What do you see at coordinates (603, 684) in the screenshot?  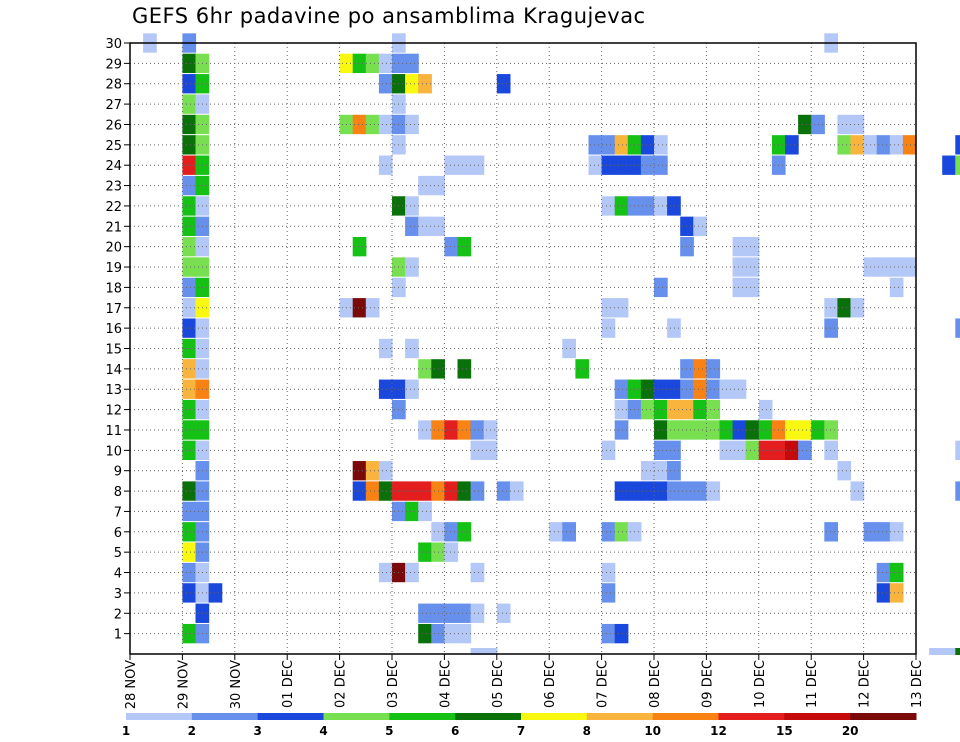 I see `x-tick-label: 07 DEC` at bounding box center [603, 684].